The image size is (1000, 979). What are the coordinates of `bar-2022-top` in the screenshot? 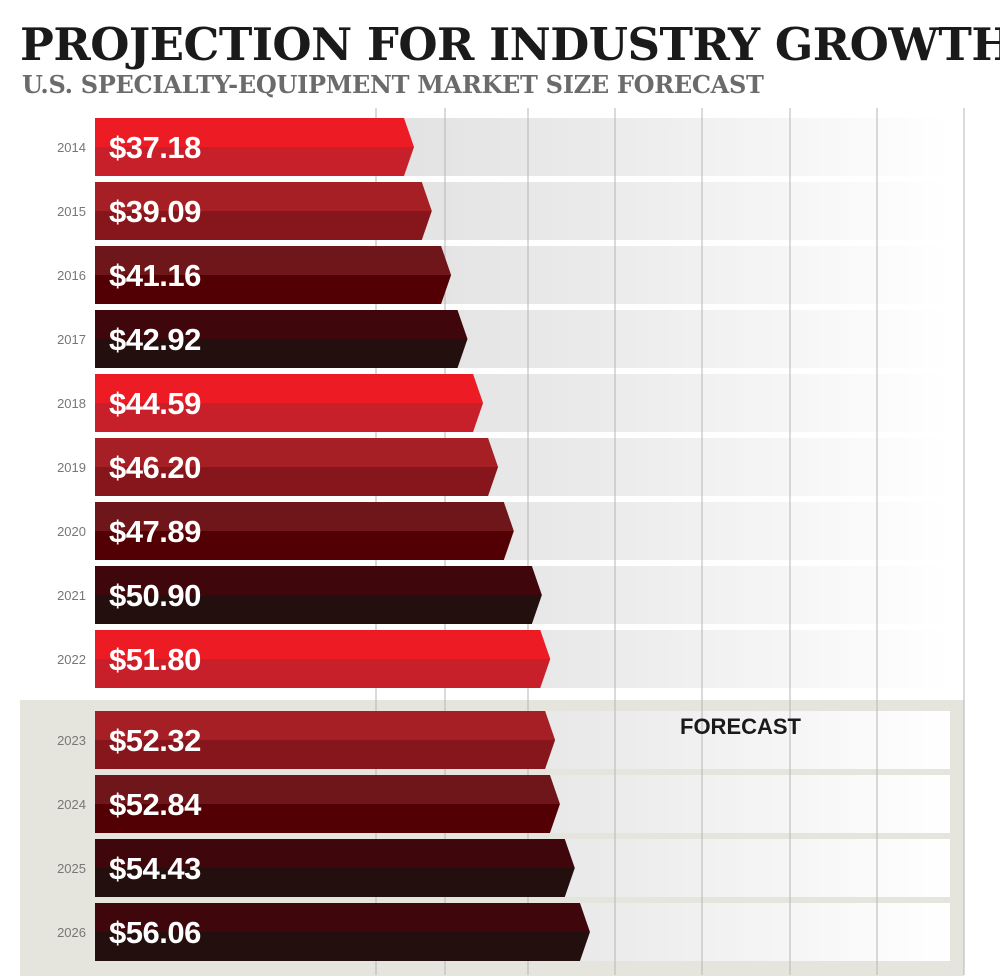 It's located at (323, 644).